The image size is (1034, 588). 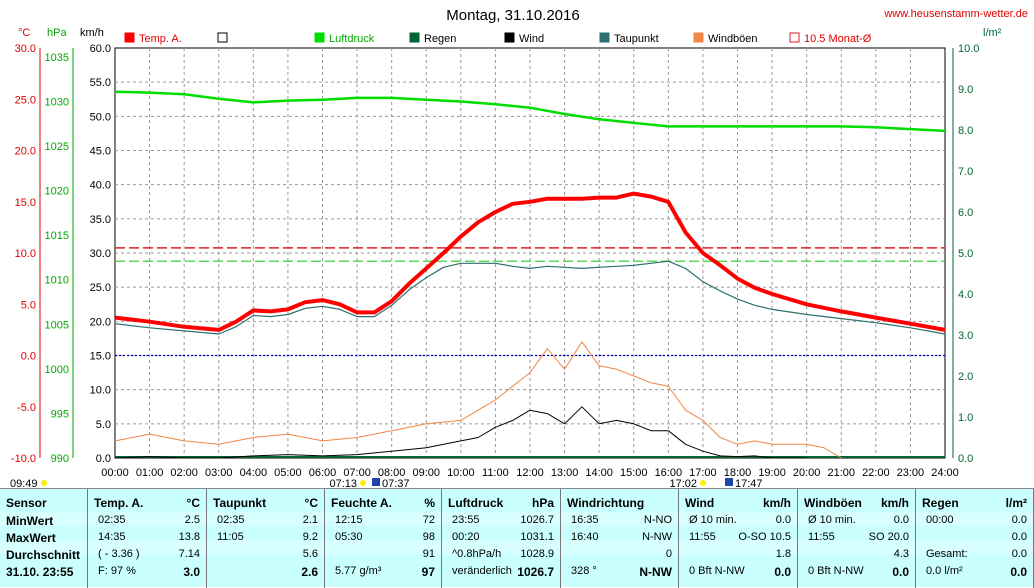 I want to click on cell-time: 16:35, so click(x=585, y=520).